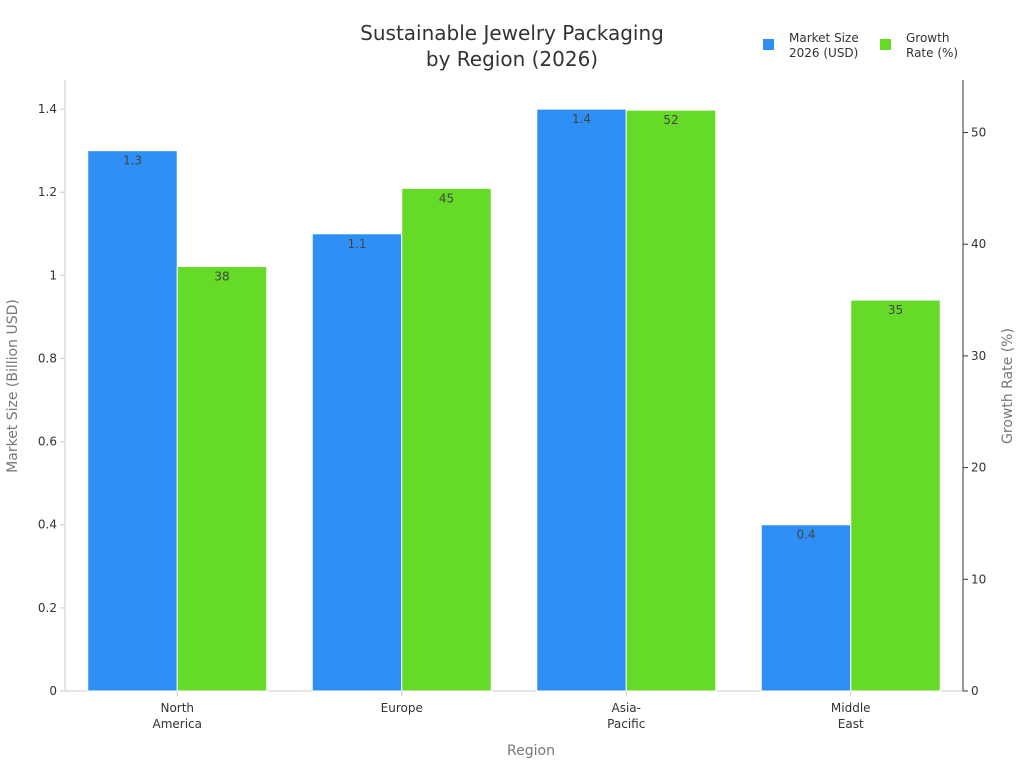  I want to click on y2-tick-label: 0, so click(975, 691).